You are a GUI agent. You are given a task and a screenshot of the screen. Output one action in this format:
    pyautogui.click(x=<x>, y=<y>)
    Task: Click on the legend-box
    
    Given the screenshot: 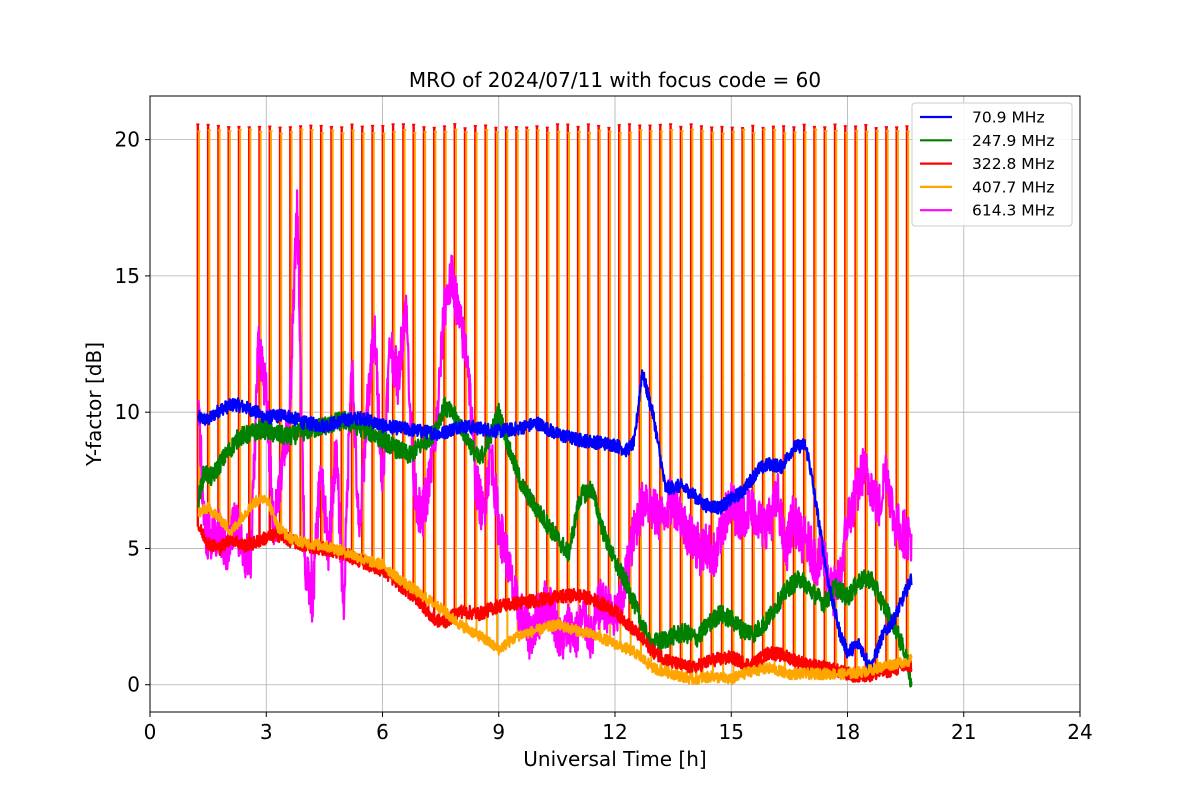 What is the action you would take?
    pyautogui.click(x=992, y=164)
    